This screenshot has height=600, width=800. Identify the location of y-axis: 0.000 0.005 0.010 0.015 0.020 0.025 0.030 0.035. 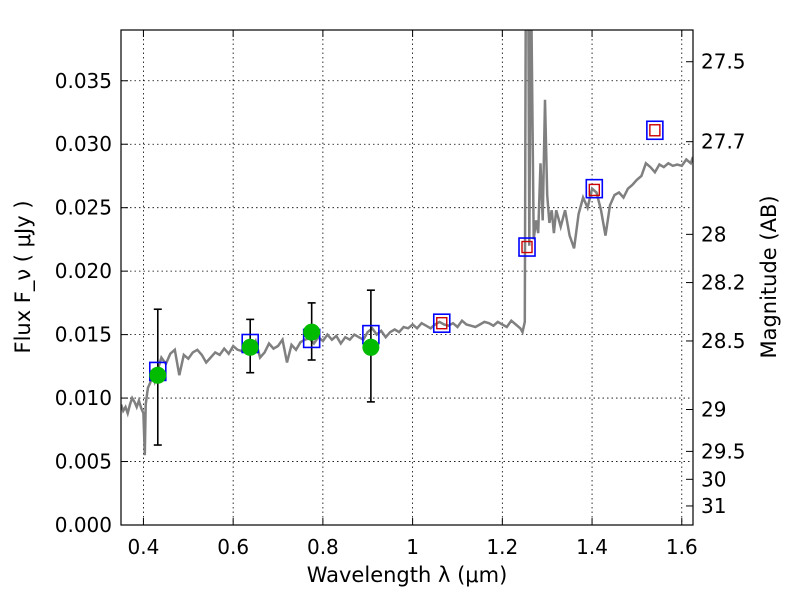
(91, 303).